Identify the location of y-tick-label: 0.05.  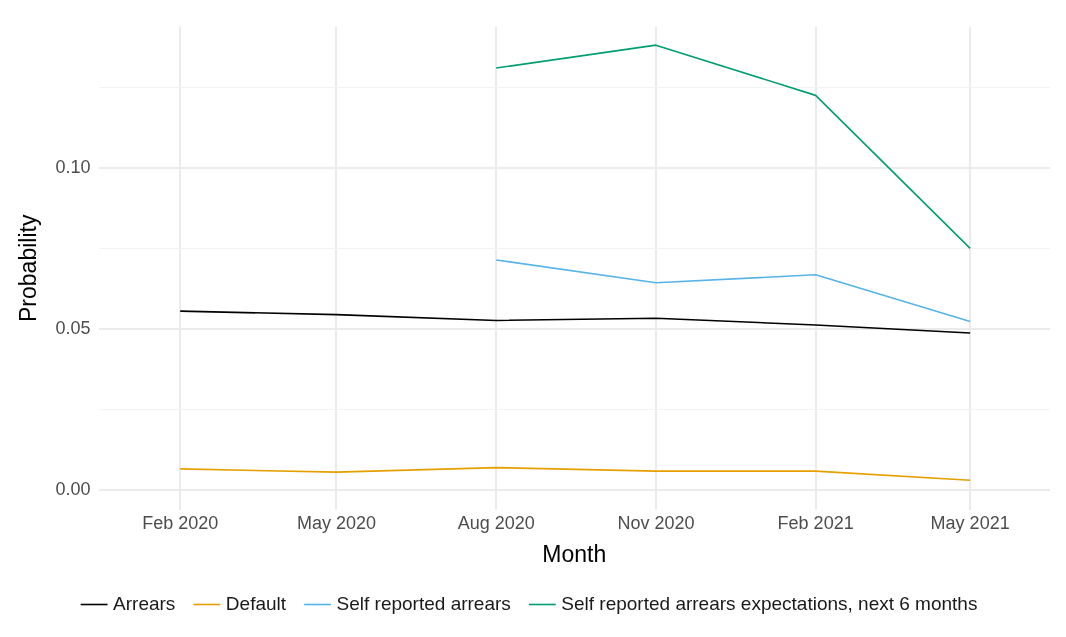
(73, 328).